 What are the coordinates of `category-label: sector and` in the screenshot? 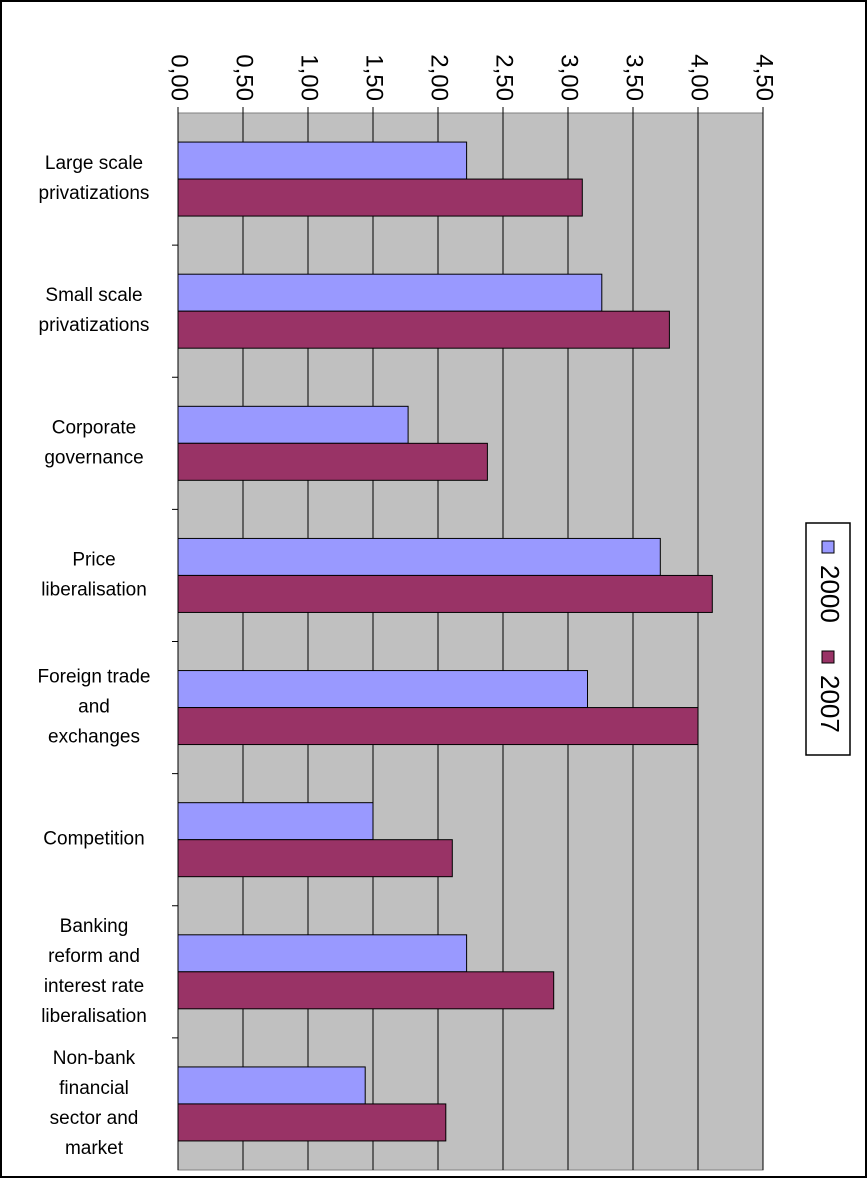 It's located at (94, 1118).